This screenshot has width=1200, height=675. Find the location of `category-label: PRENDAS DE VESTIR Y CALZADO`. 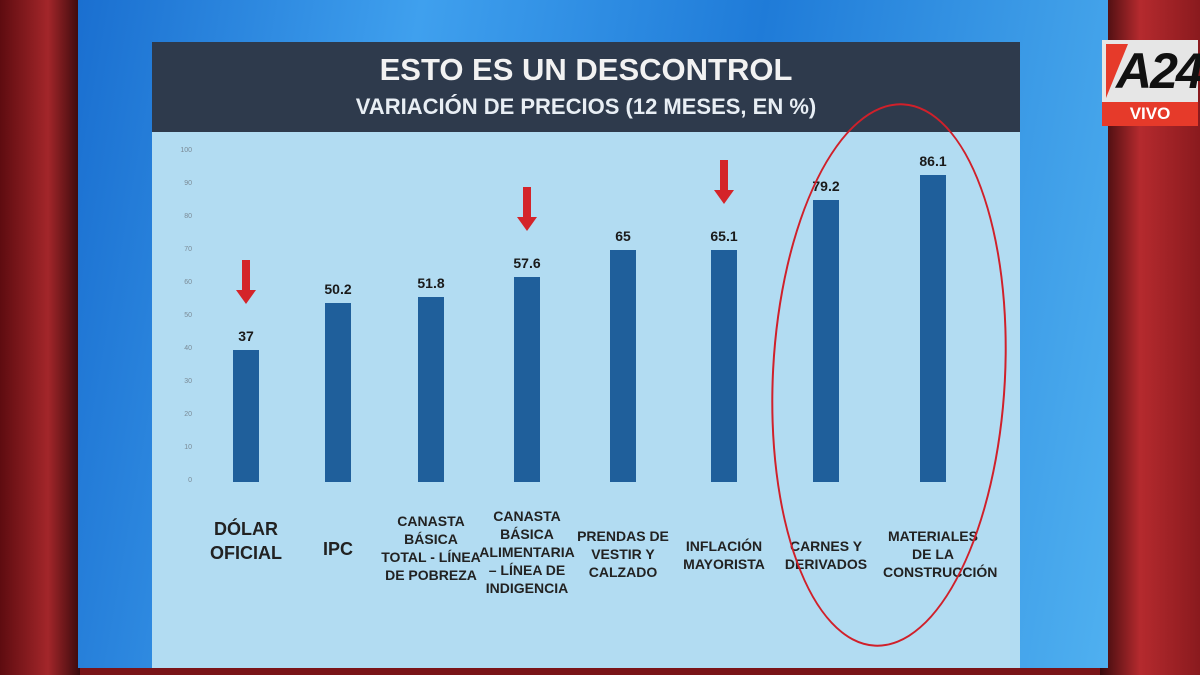

category-label: PRENDAS DE VESTIR Y CALZADO is located at coordinates (623, 554).